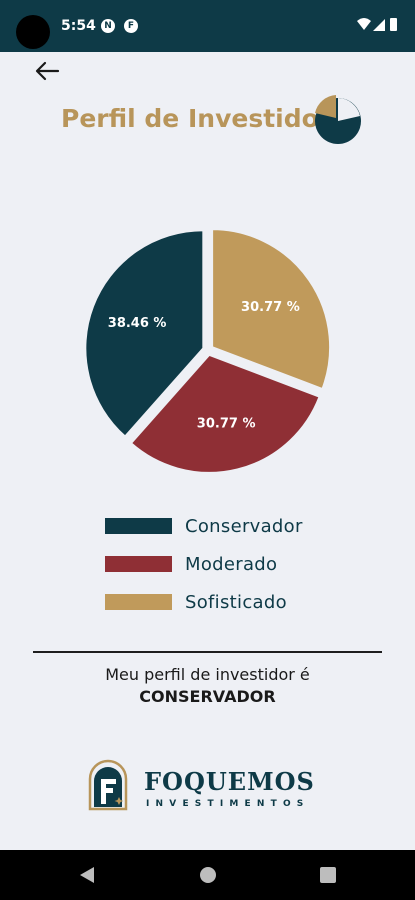 This screenshot has height=900, width=415. Describe the element at coordinates (244, 526) in the screenshot. I see `legend-label: Conservador` at that location.